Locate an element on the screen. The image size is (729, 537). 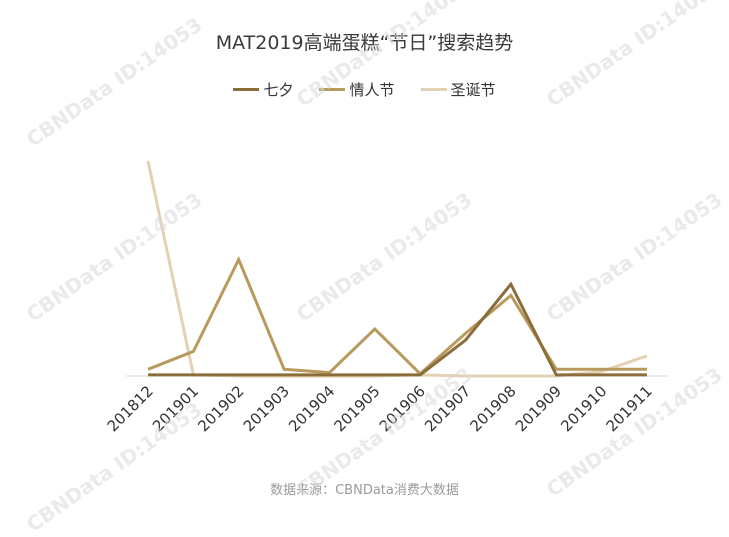
legend-label-qixi: 七夕 is located at coordinates (278, 90).